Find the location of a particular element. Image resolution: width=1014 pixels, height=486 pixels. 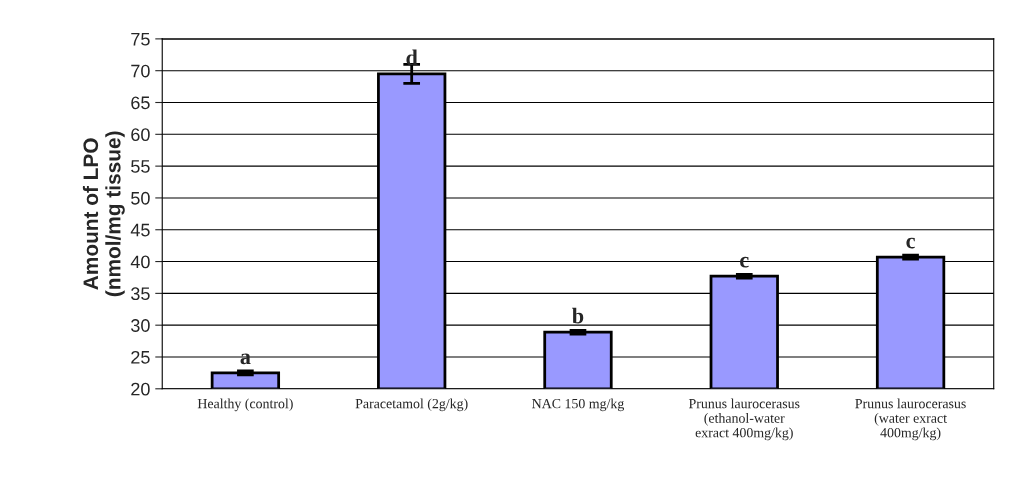

y-tick-label: 45 is located at coordinates (140, 230).